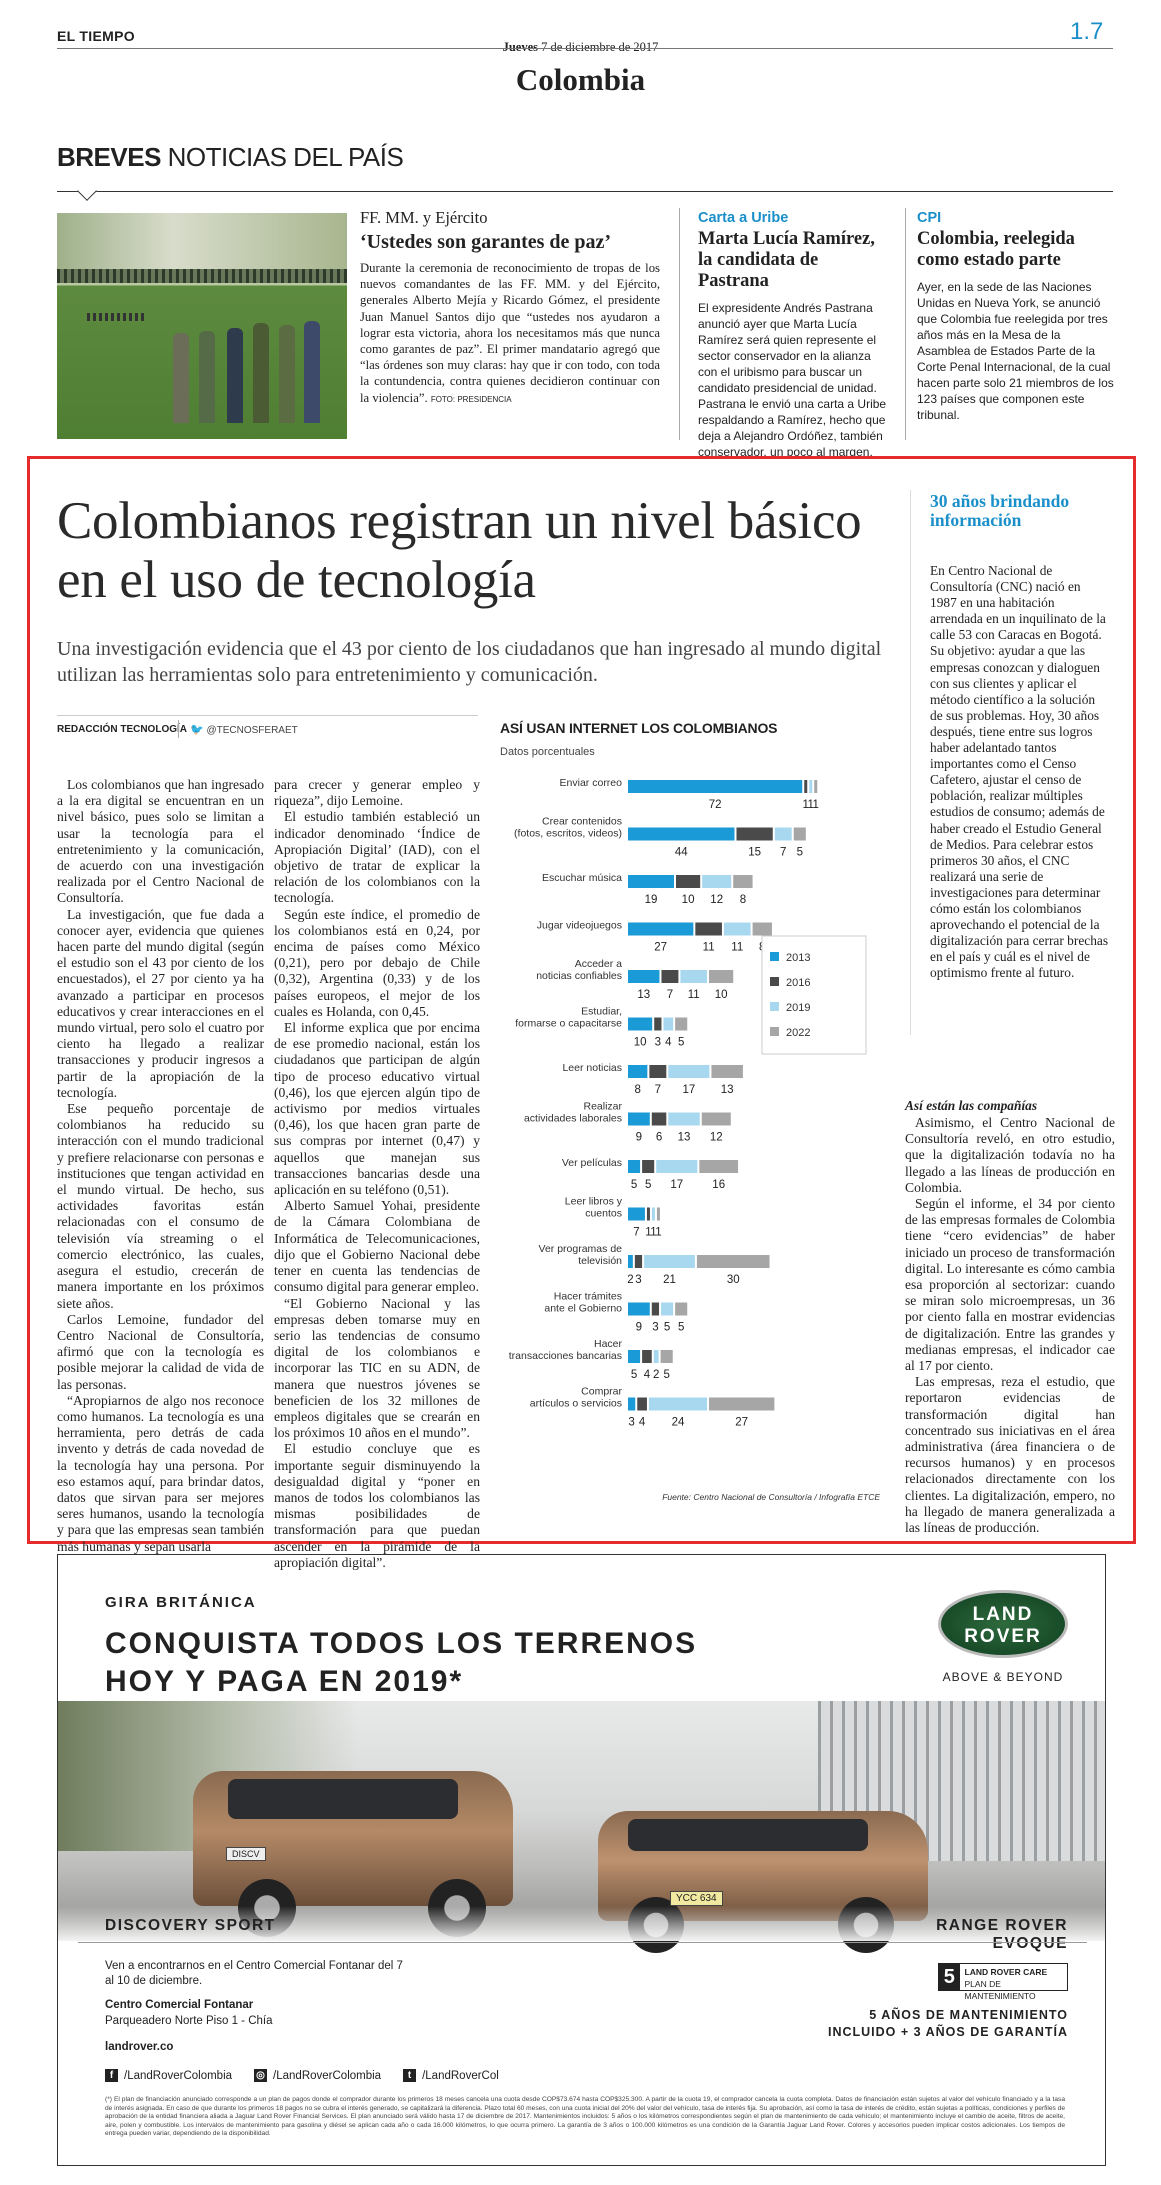 The width and height of the screenshot is (1161, 2185). Describe the element at coordinates (284, 1681) in the screenshot. I see `ad-headline-line2: HOY Y PAGA EN 2019*` at that location.